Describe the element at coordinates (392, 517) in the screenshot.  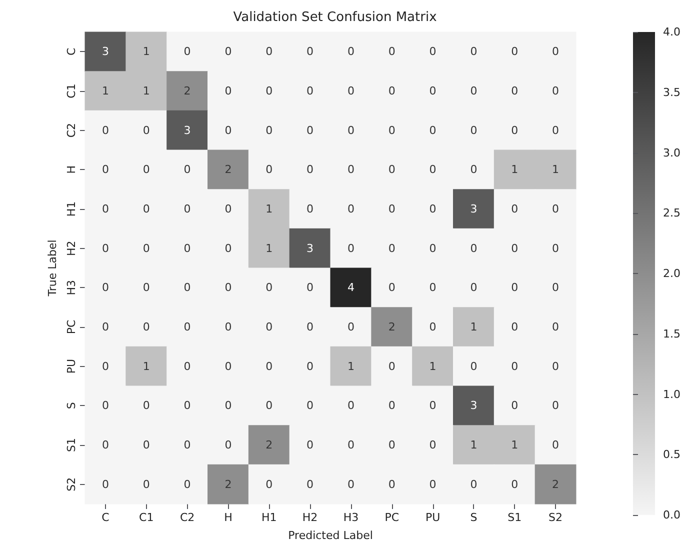
I see `x-tick-label: PC` at that location.